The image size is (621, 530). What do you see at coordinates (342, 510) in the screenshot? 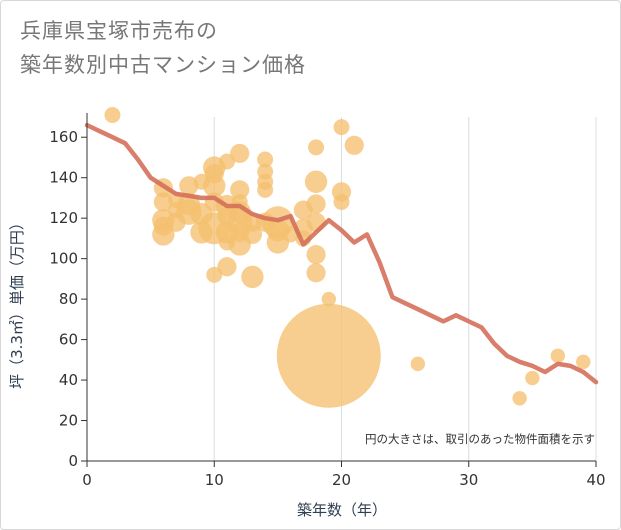
I see `x-axis-label: 築年数（年）` at bounding box center [342, 510].